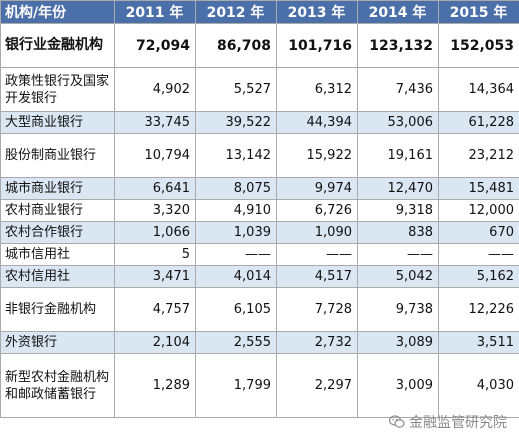 The image size is (519, 448). Describe the element at coordinates (57, 210) in the screenshot. I see `institution-name: 农村商业银行` at that location.